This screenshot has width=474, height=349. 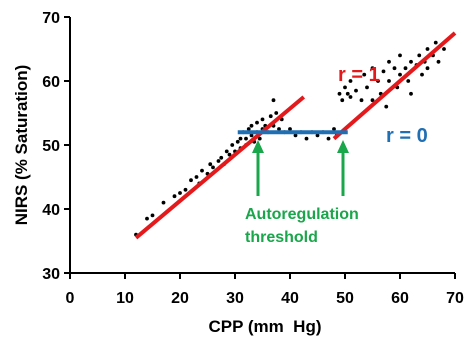 What do you see at coordinates (455, 298) in the screenshot?
I see `x-tick-label: 70` at bounding box center [455, 298].